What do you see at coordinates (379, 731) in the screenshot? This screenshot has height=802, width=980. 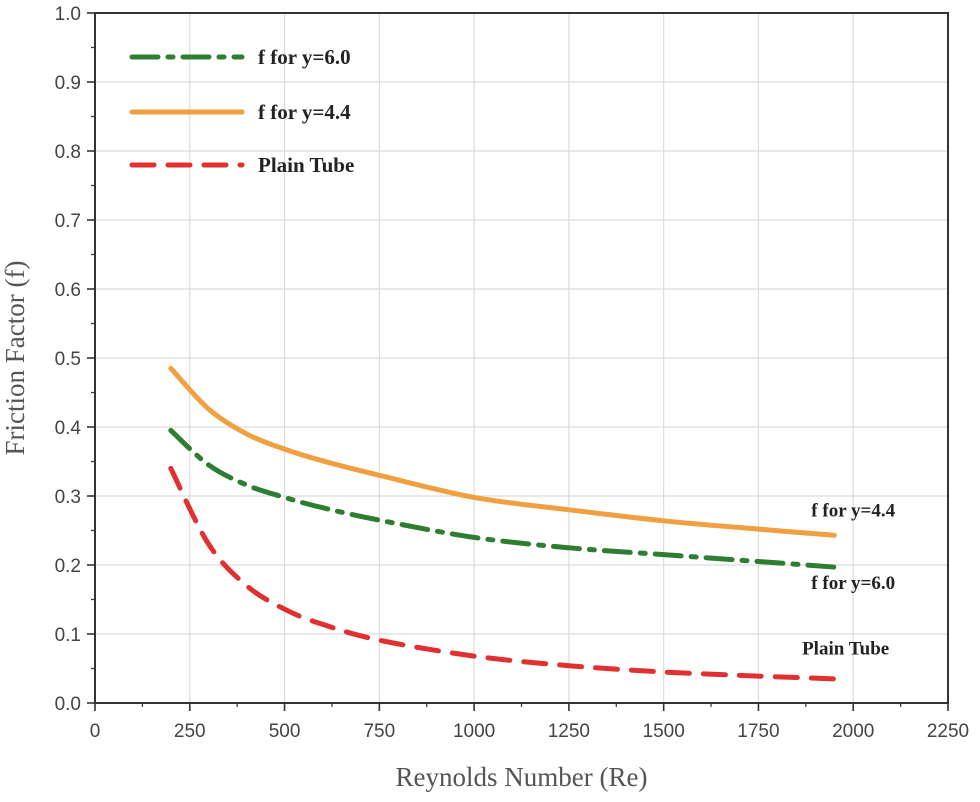 I see `x-tick-label: 750` at bounding box center [379, 731].